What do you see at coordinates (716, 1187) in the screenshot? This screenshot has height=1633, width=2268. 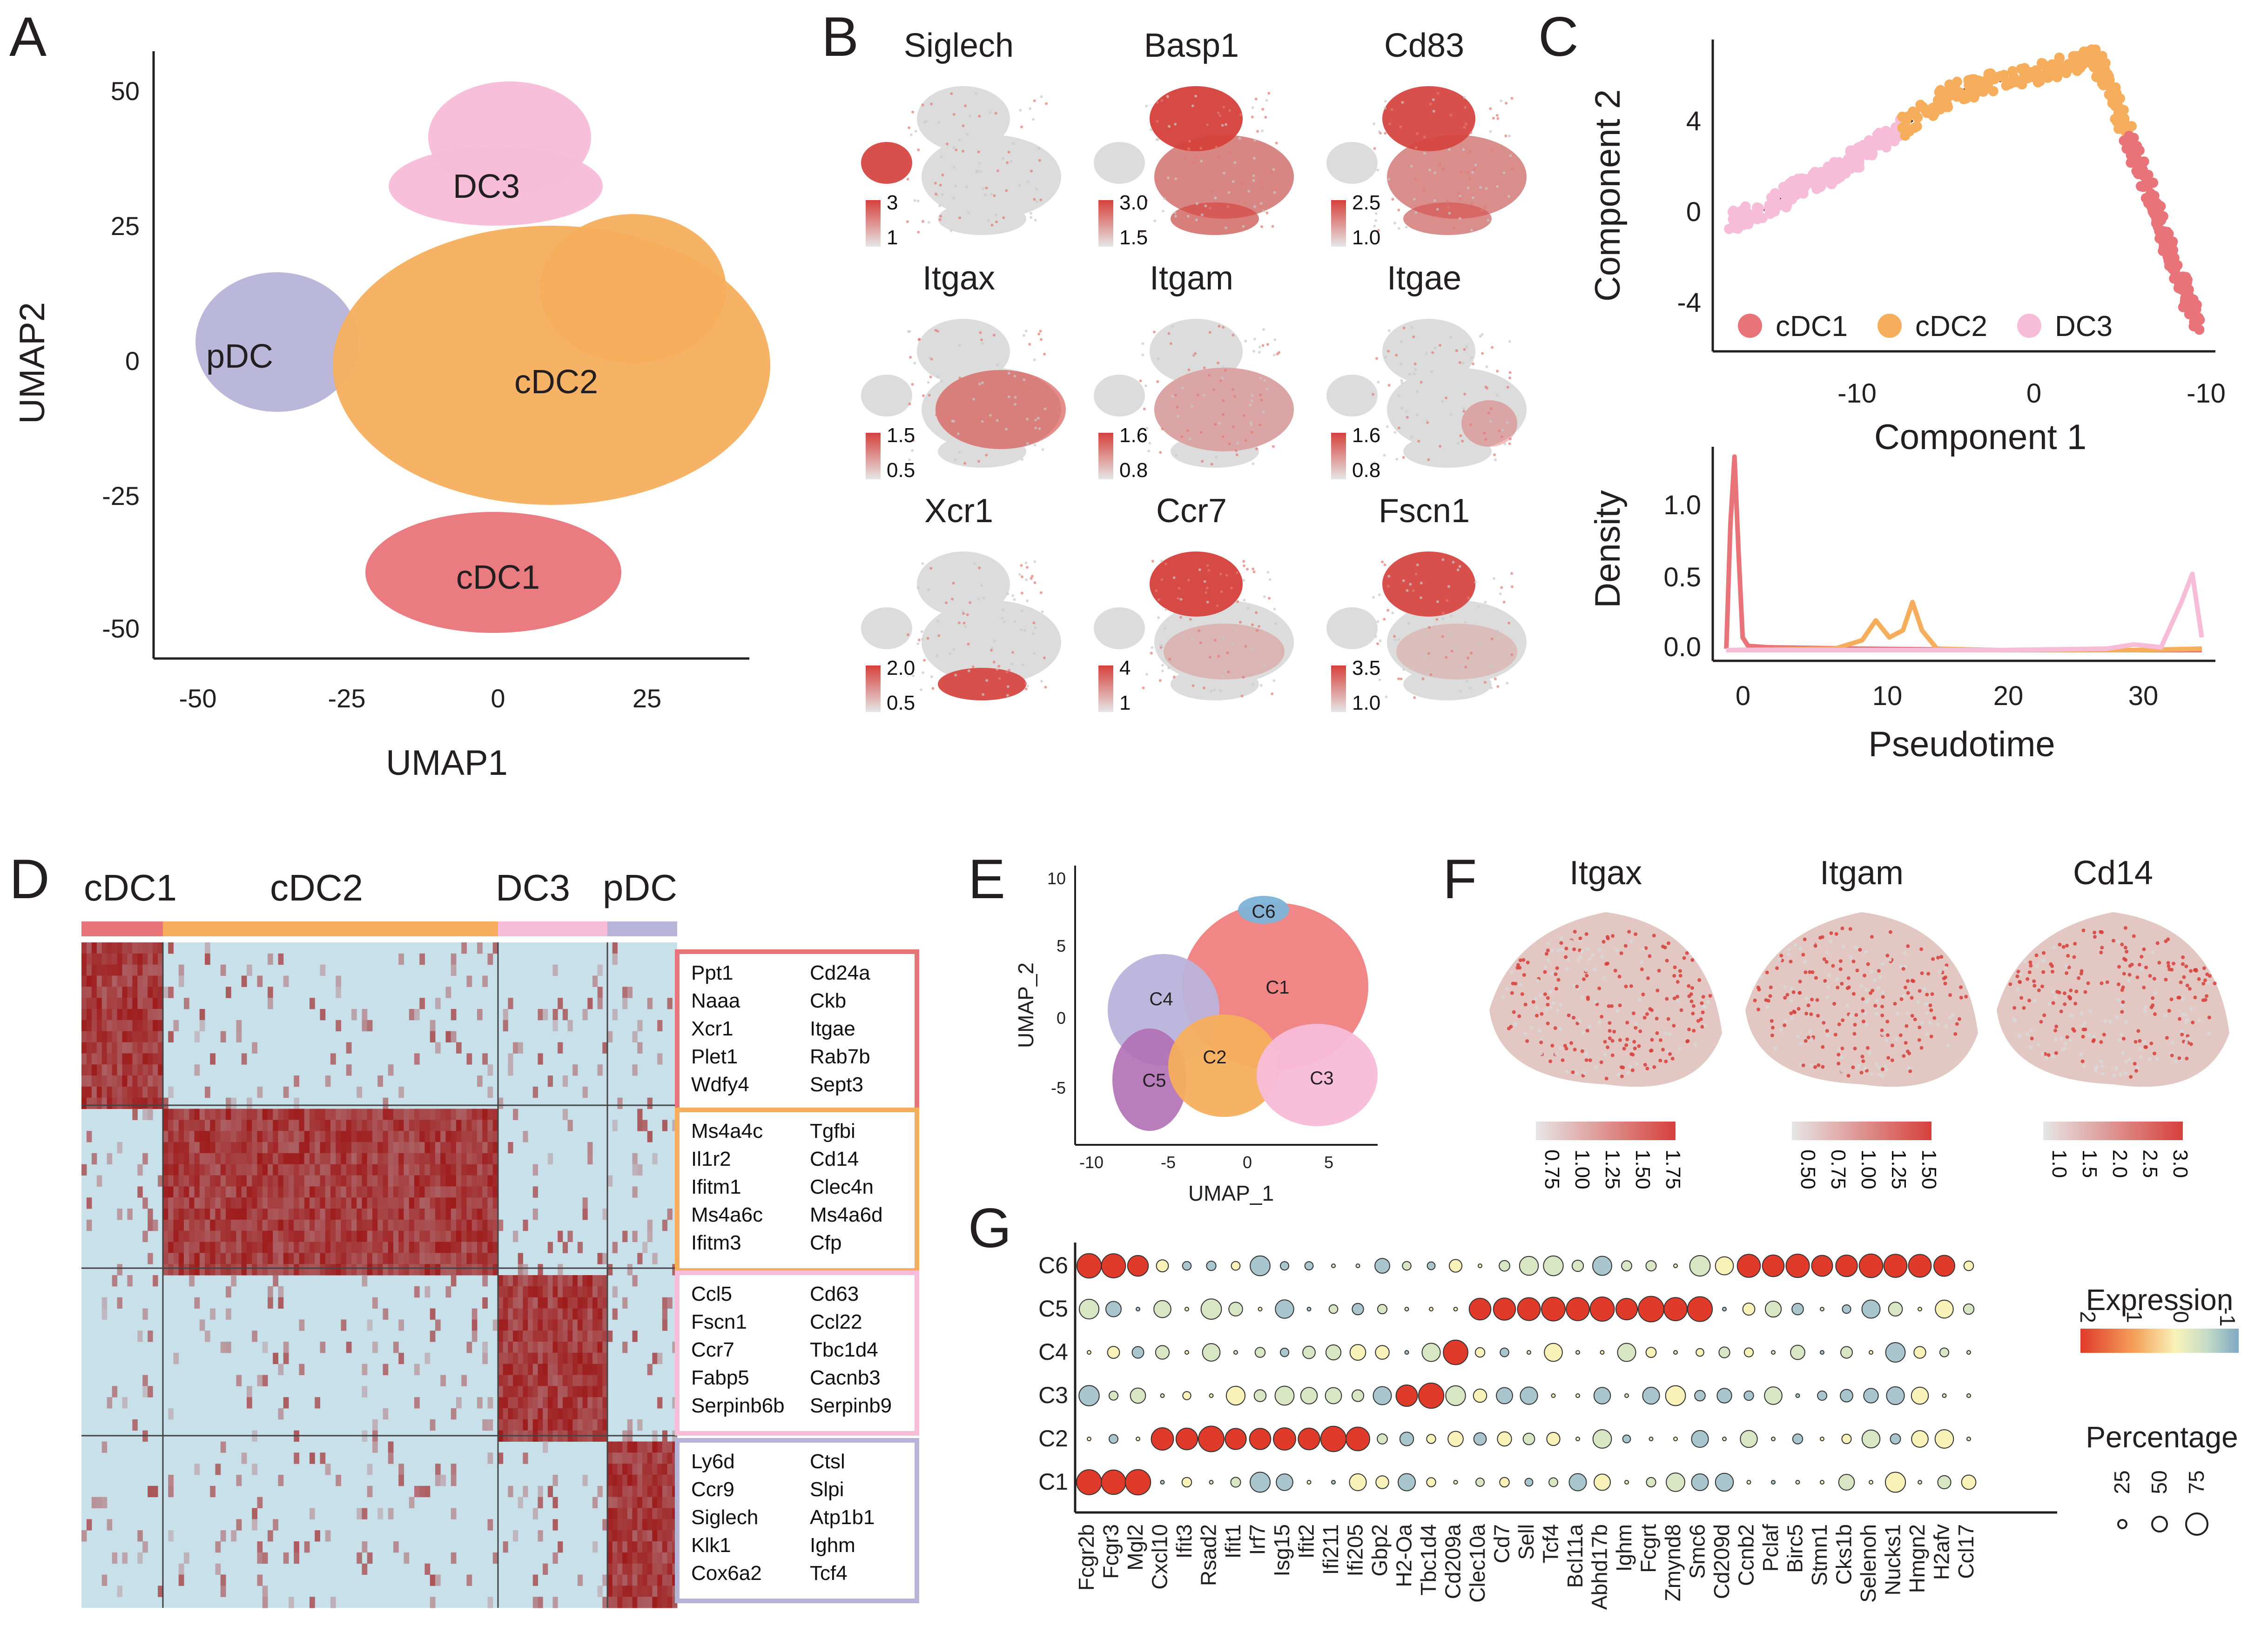 I see `gene-name: Ifitm1` at bounding box center [716, 1187].